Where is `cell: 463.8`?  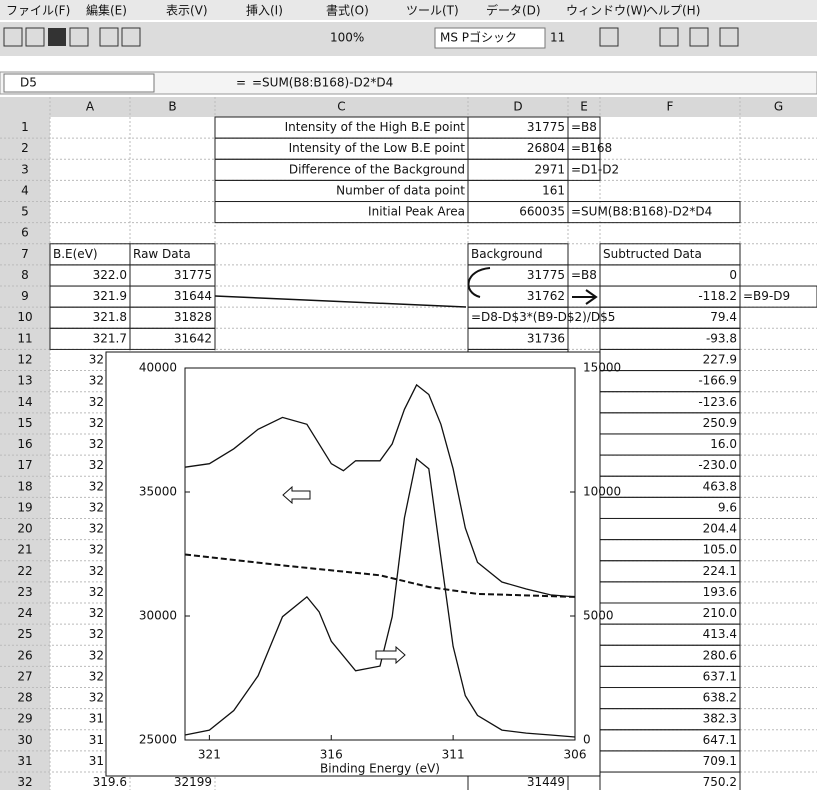 cell: 463.8 is located at coordinates (720, 486).